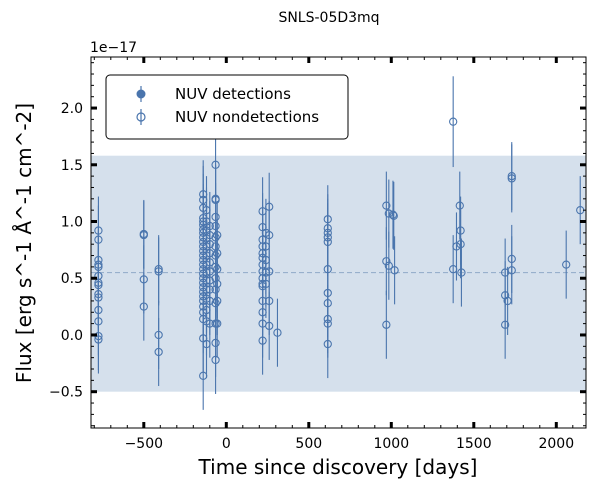 Image resolution: width=595 pixels, height=488 pixels. I want to click on legend-nondetection-marker, so click(141, 117).